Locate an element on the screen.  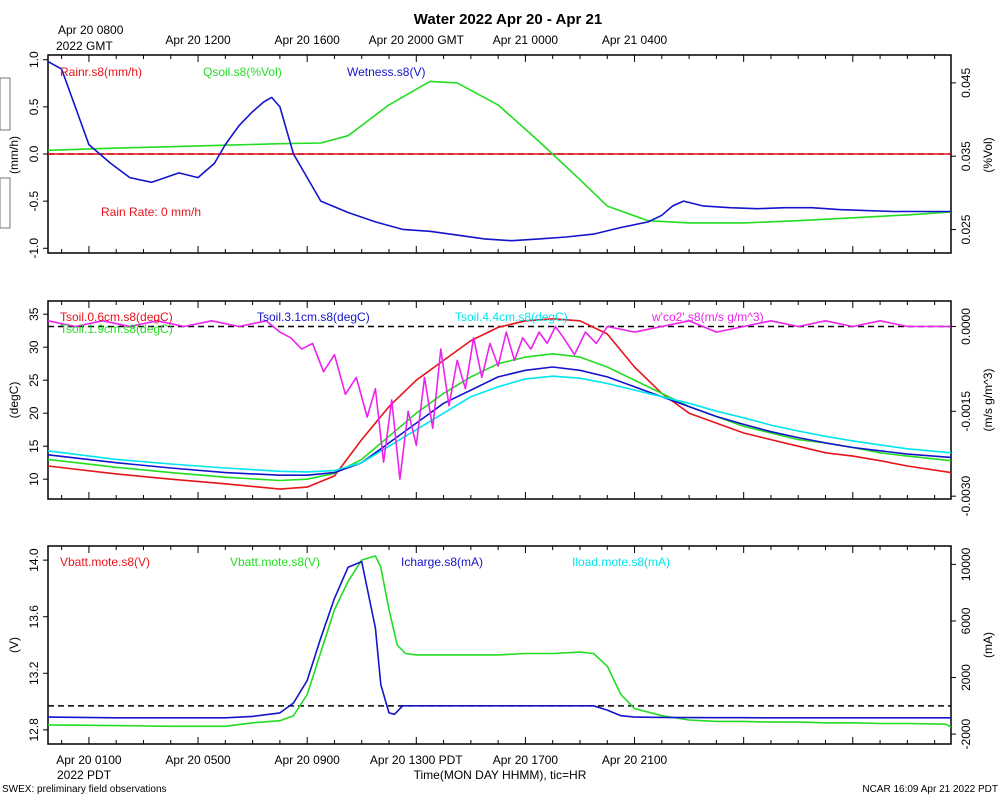
y-tick-label-left: 15 is located at coordinates (34, 446).